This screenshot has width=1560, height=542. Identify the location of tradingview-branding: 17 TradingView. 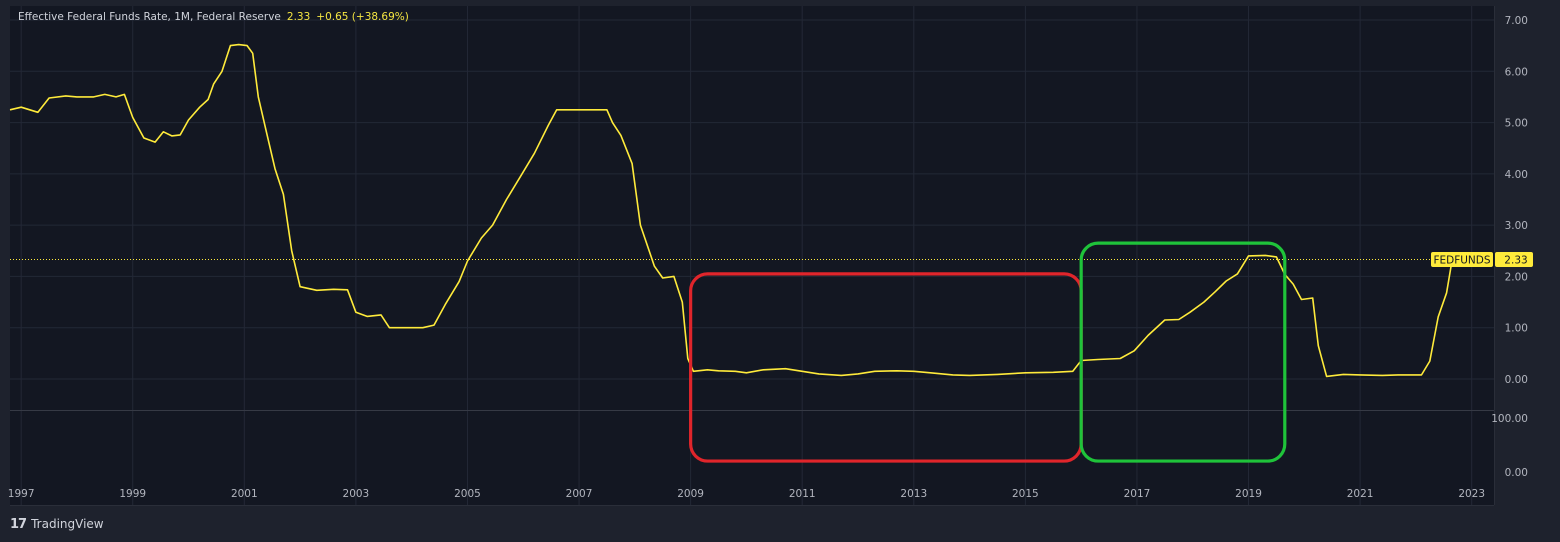
(57, 524).